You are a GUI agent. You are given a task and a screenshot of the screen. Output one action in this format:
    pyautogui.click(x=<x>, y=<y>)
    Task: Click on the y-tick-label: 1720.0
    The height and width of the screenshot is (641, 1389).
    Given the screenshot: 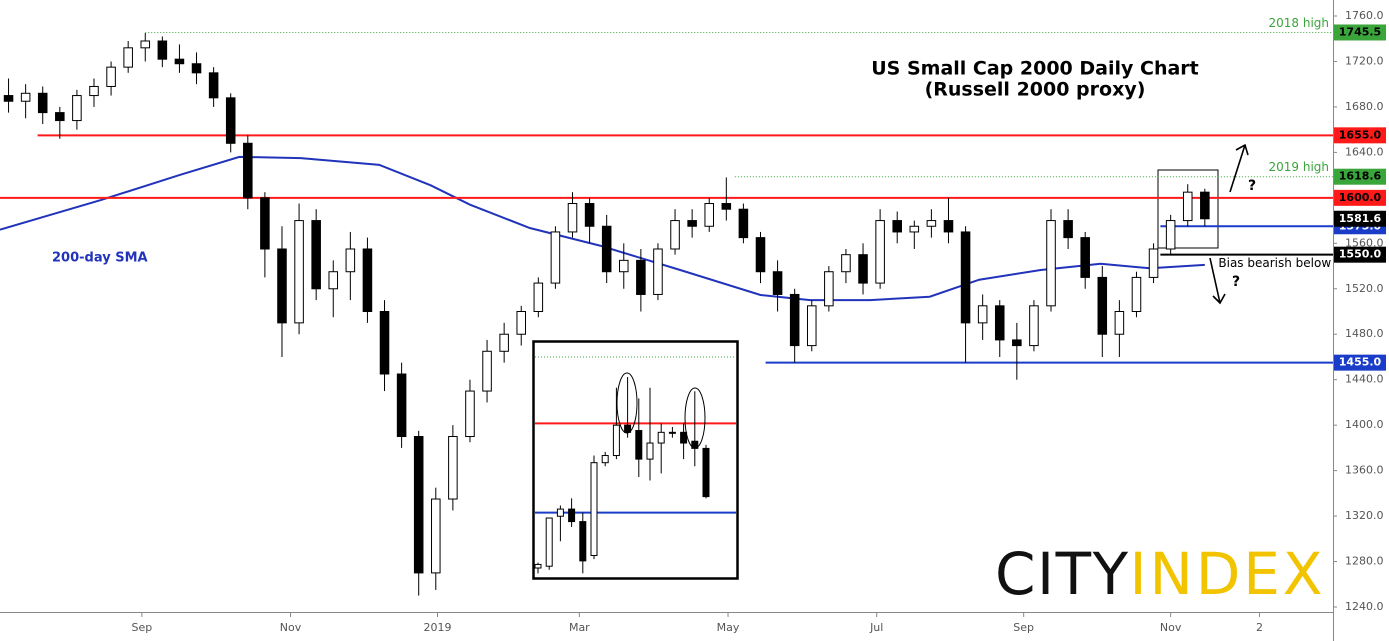 What is the action you would take?
    pyautogui.click(x=1364, y=60)
    